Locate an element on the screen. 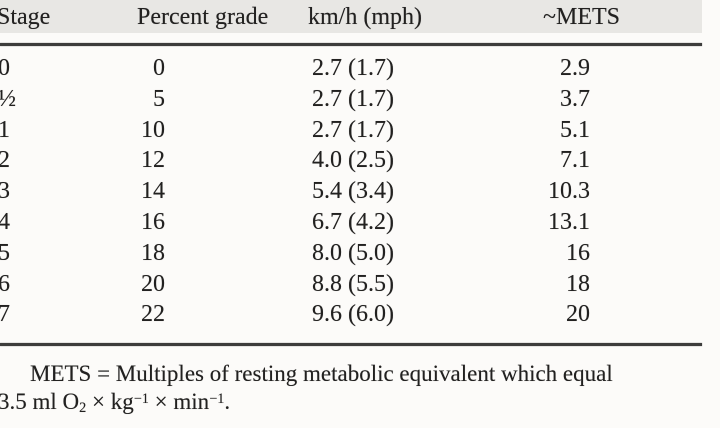  cell-speed: 8.0 (5.0) is located at coordinates (353, 252).